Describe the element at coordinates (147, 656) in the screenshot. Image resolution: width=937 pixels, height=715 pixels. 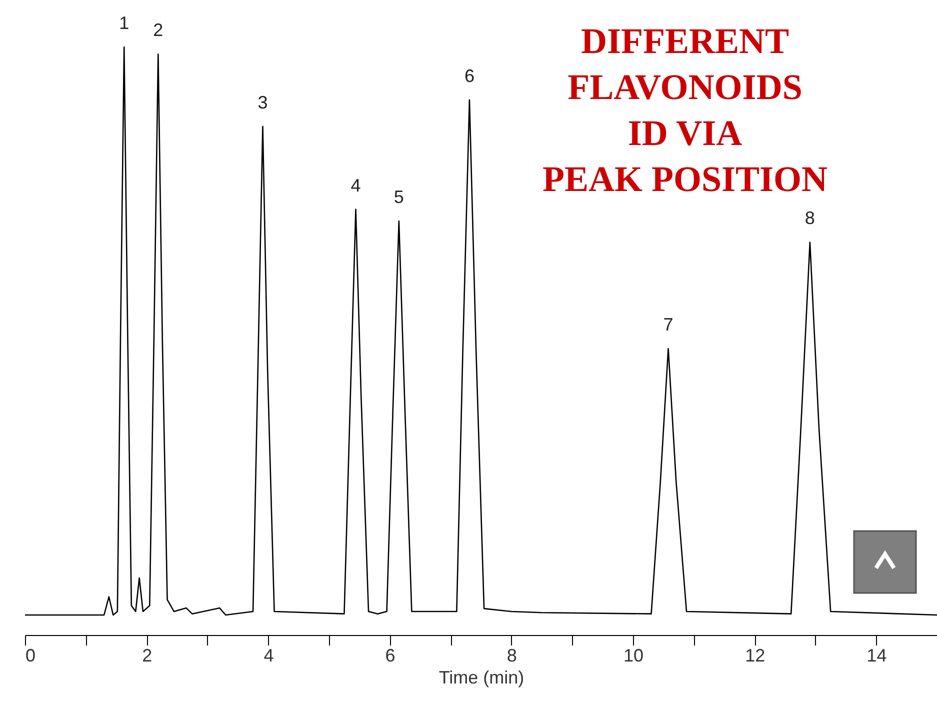
I see `x-tick-label: 2` at that location.